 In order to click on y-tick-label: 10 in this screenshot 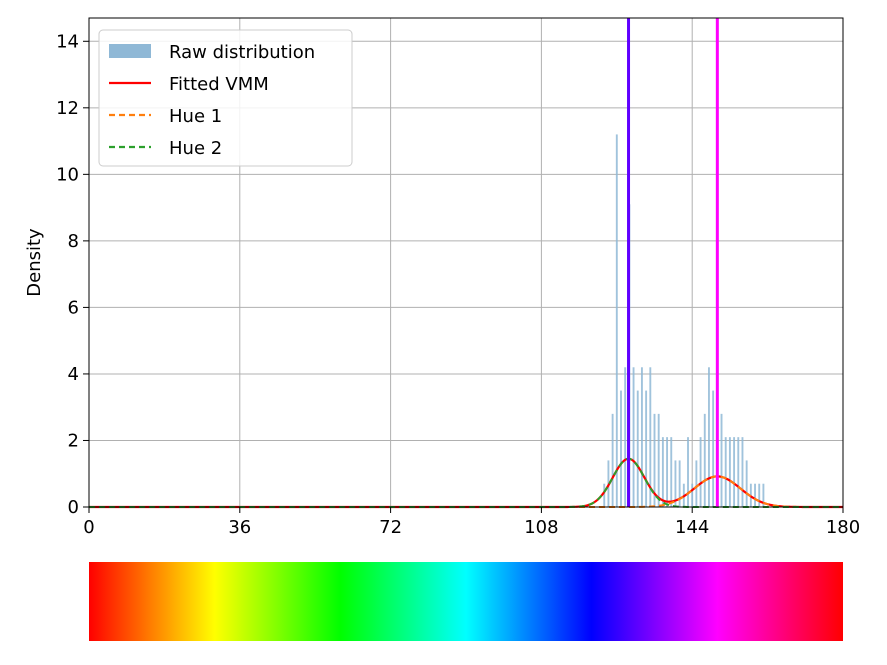, I will do `click(67, 174)`.